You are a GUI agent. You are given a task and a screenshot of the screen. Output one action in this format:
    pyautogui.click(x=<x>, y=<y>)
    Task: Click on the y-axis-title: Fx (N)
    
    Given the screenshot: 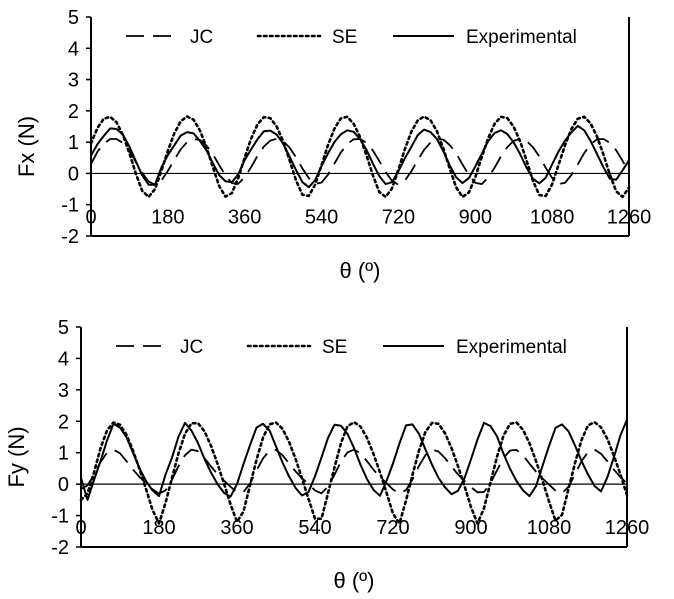 What is the action you would take?
    pyautogui.click(x=26, y=146)
    